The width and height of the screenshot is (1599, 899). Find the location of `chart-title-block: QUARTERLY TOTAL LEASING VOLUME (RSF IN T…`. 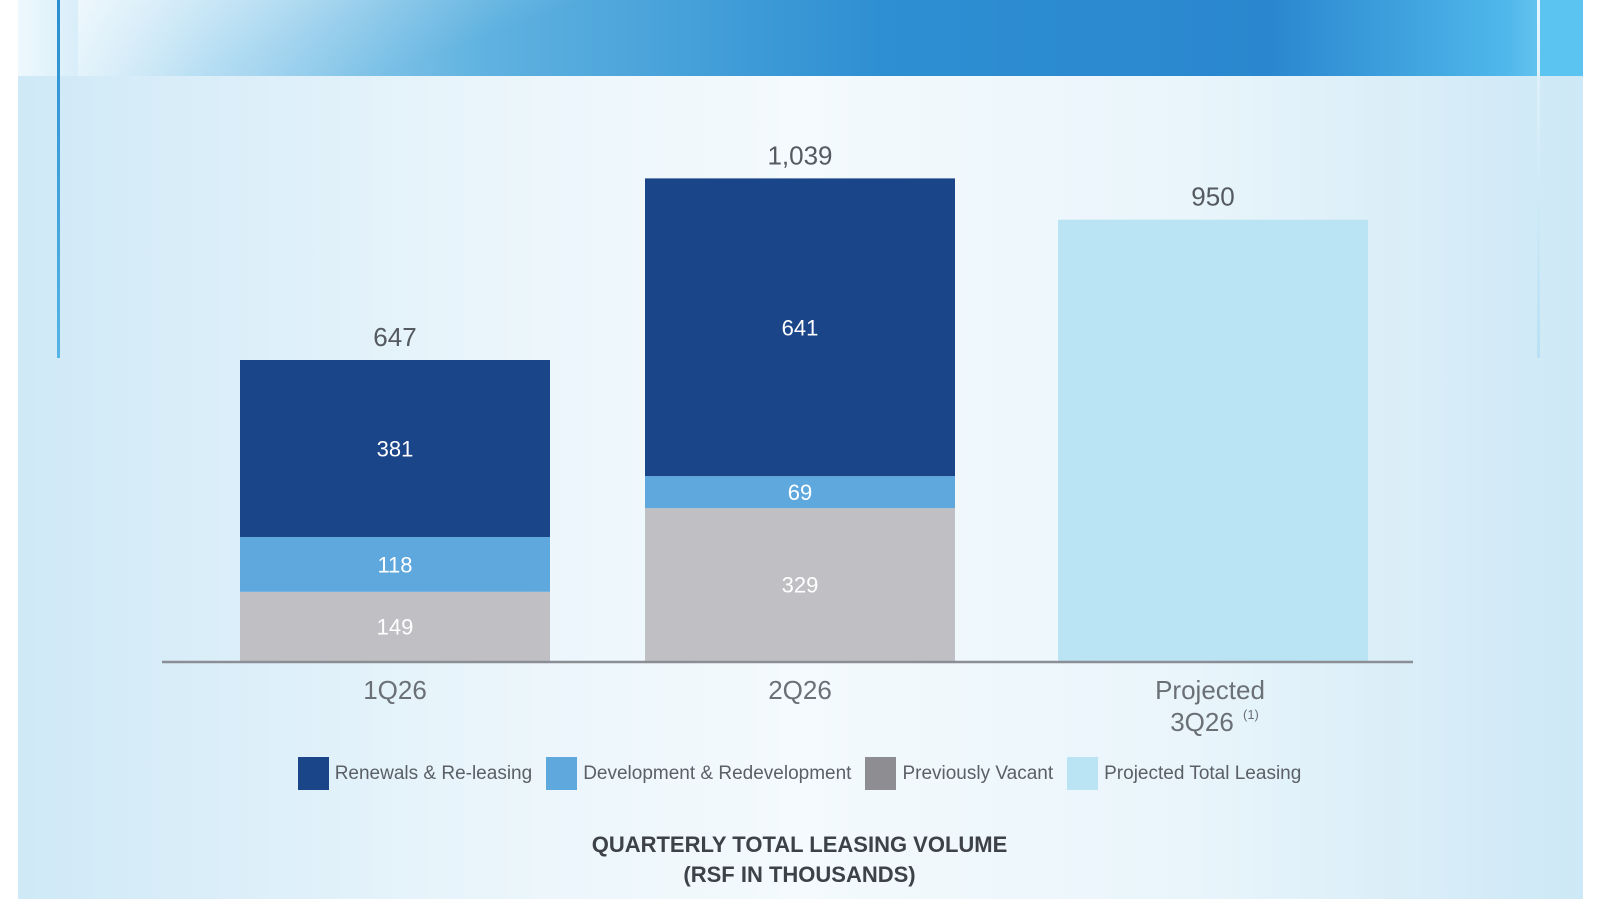

chart-title-block: QUARTERLY TOTAL LEASING VOLUME (RSF IN T… is located at coordinates (799, 860).